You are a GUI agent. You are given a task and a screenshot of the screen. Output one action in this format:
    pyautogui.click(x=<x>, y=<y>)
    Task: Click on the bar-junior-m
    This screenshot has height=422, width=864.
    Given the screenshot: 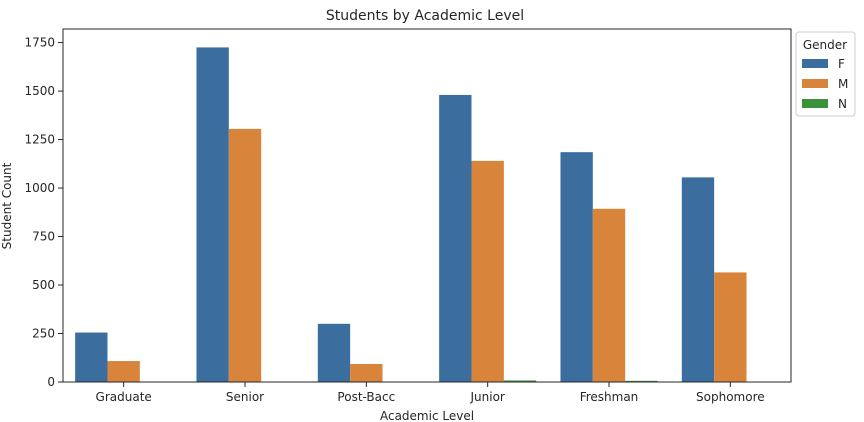 What is the action you would take?
    pyautogui.click(x=487, y=271)
    